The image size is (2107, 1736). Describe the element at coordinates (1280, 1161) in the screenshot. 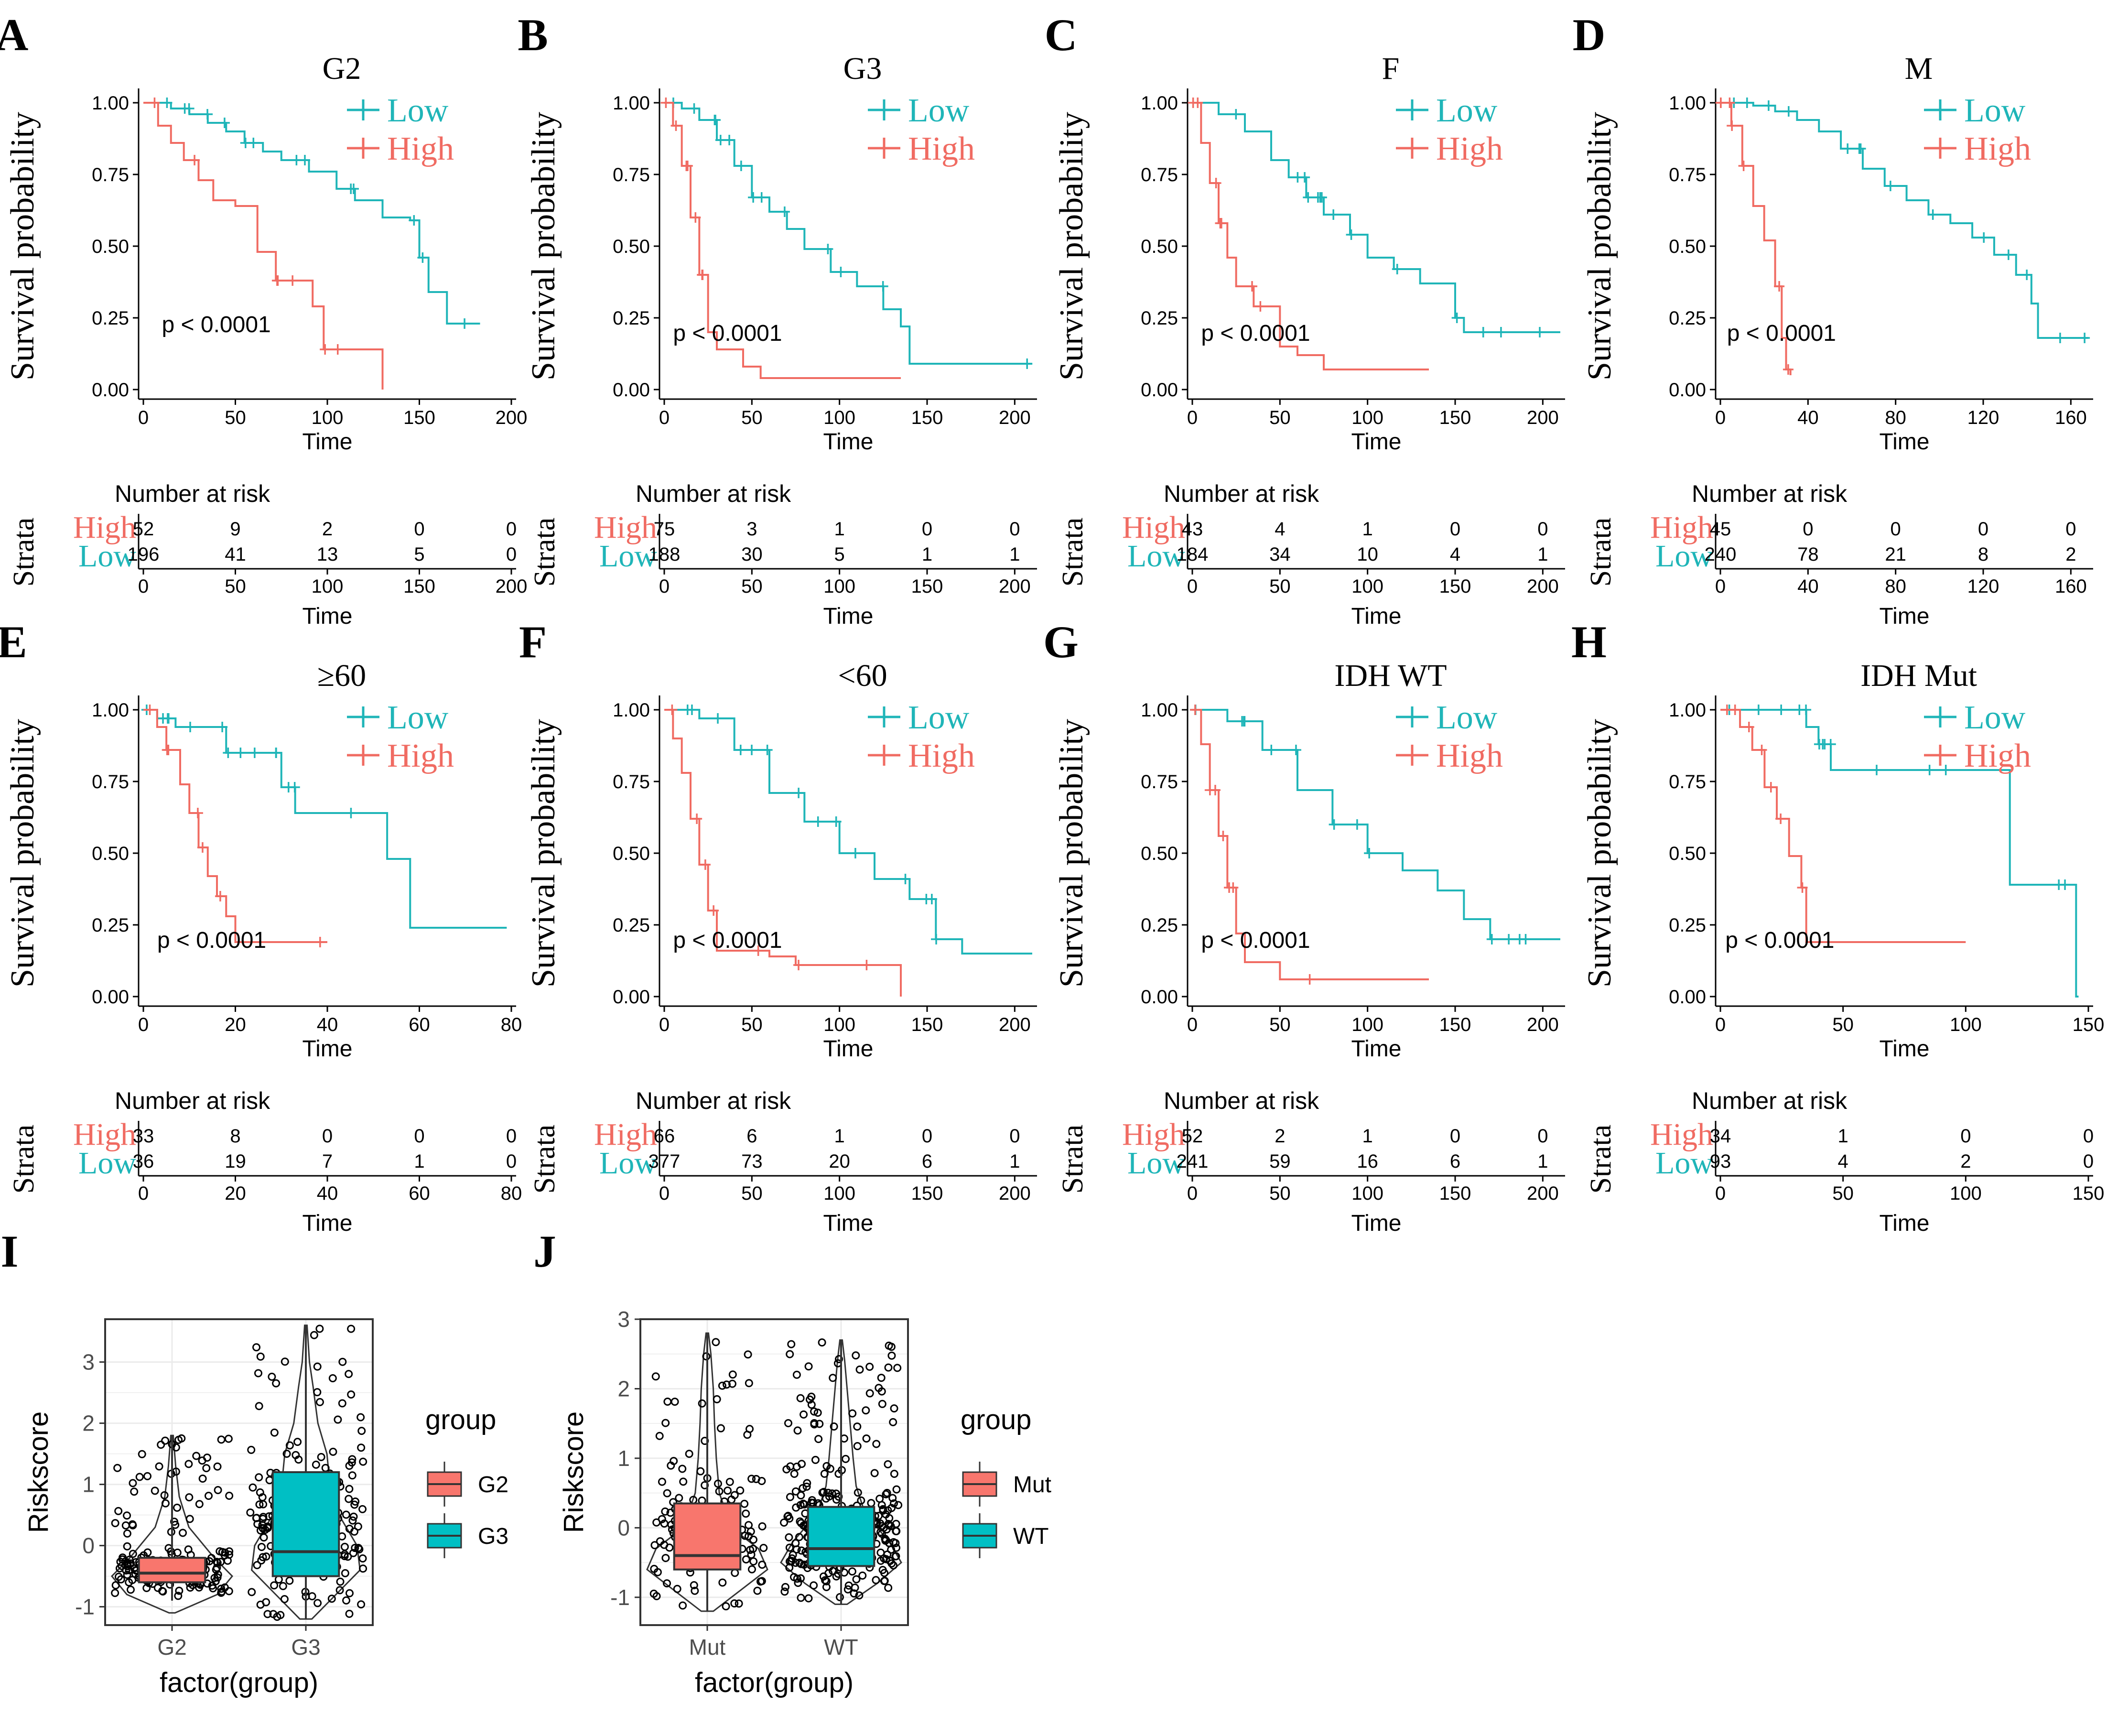

I see `risk-count-low: 59` at that location.